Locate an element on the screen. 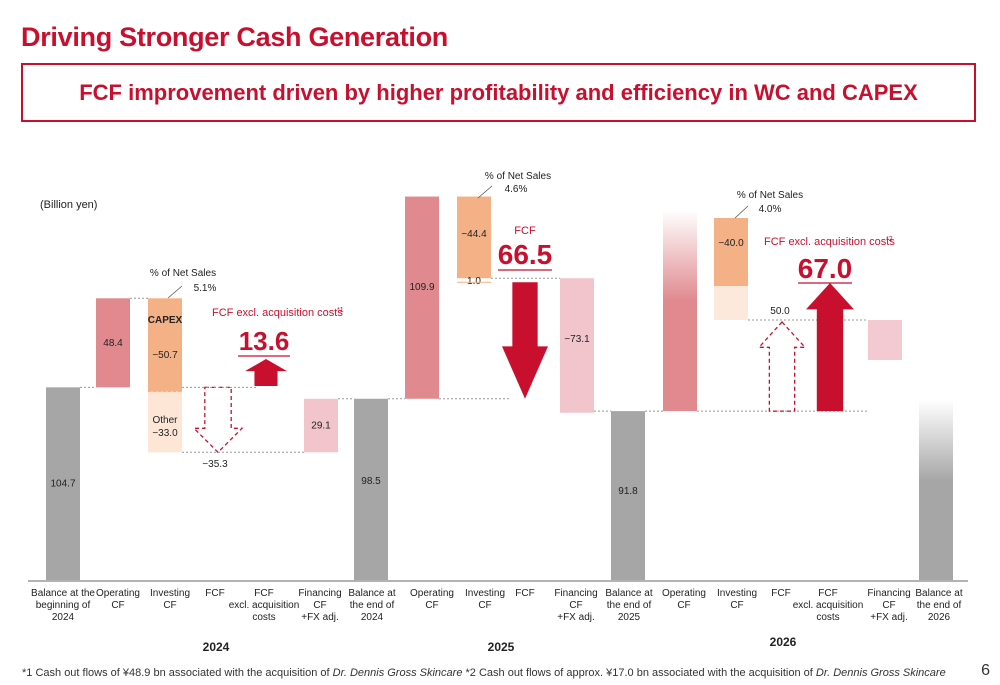 The width and height of the screenshot is (1000, 685). label-fcf-excl-2024: 13.6 is located at coordinates (264, 341).